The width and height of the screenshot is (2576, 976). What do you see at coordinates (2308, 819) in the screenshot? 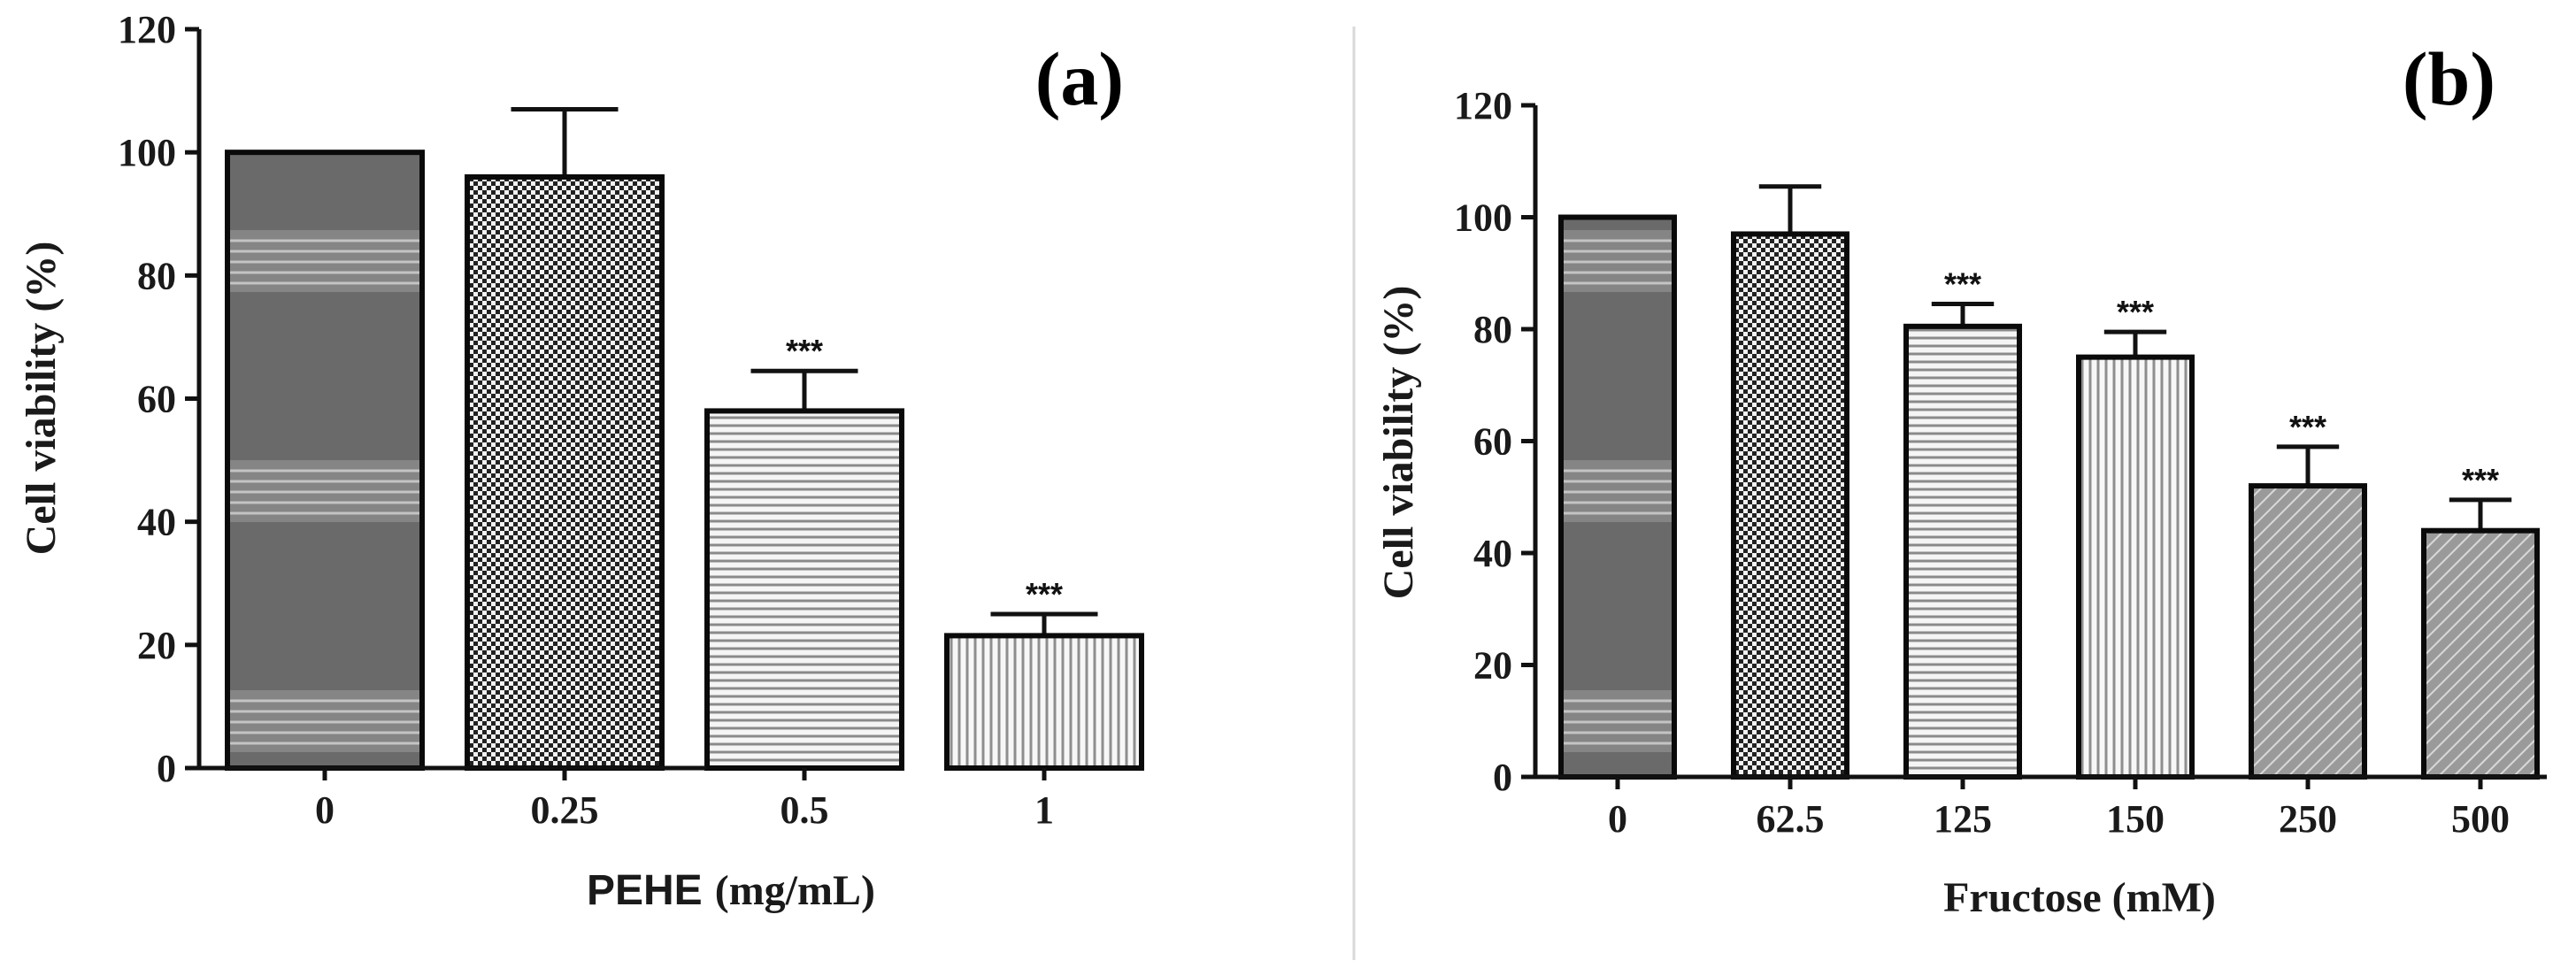
I see `x-tick-label: 250` at bounding box center [2308, 819].